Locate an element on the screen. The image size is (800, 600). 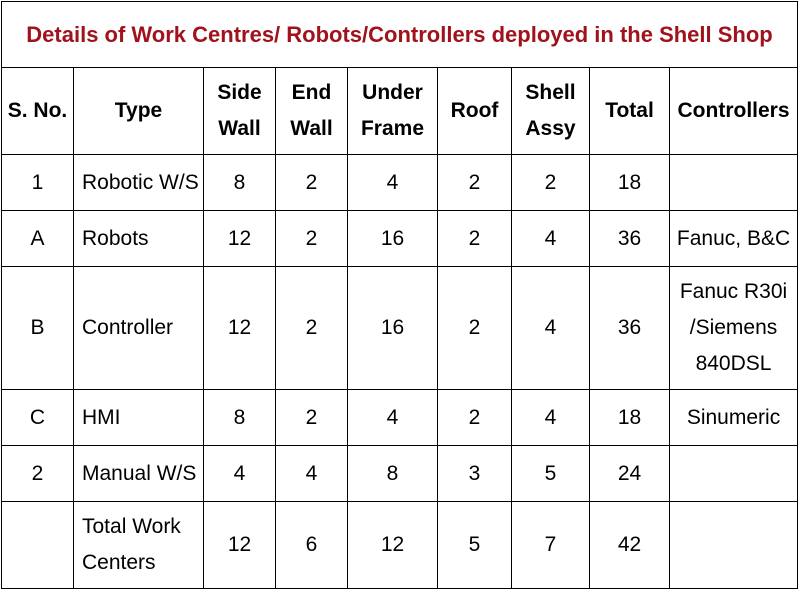
cell-shell-assy: 5 is located at coordinates (550, 473).